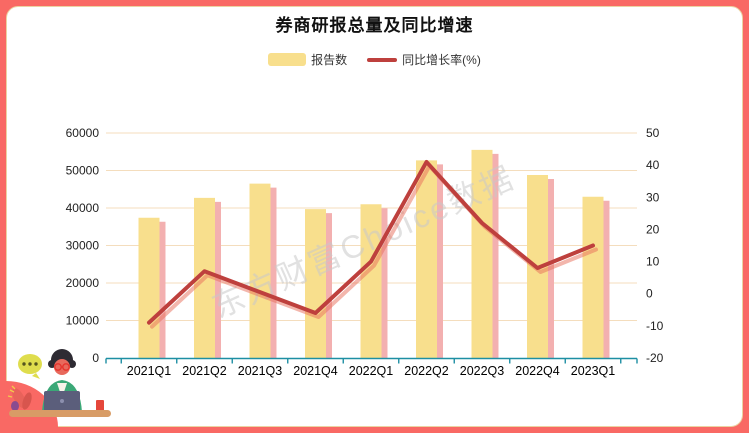 Image resolution: width=749 pixels, height=433 pixels. What do you see at coordinates (149, 371) in the screenshot?
I see `x-axis-label: 2021Q1` at bounding box center [149, 371].